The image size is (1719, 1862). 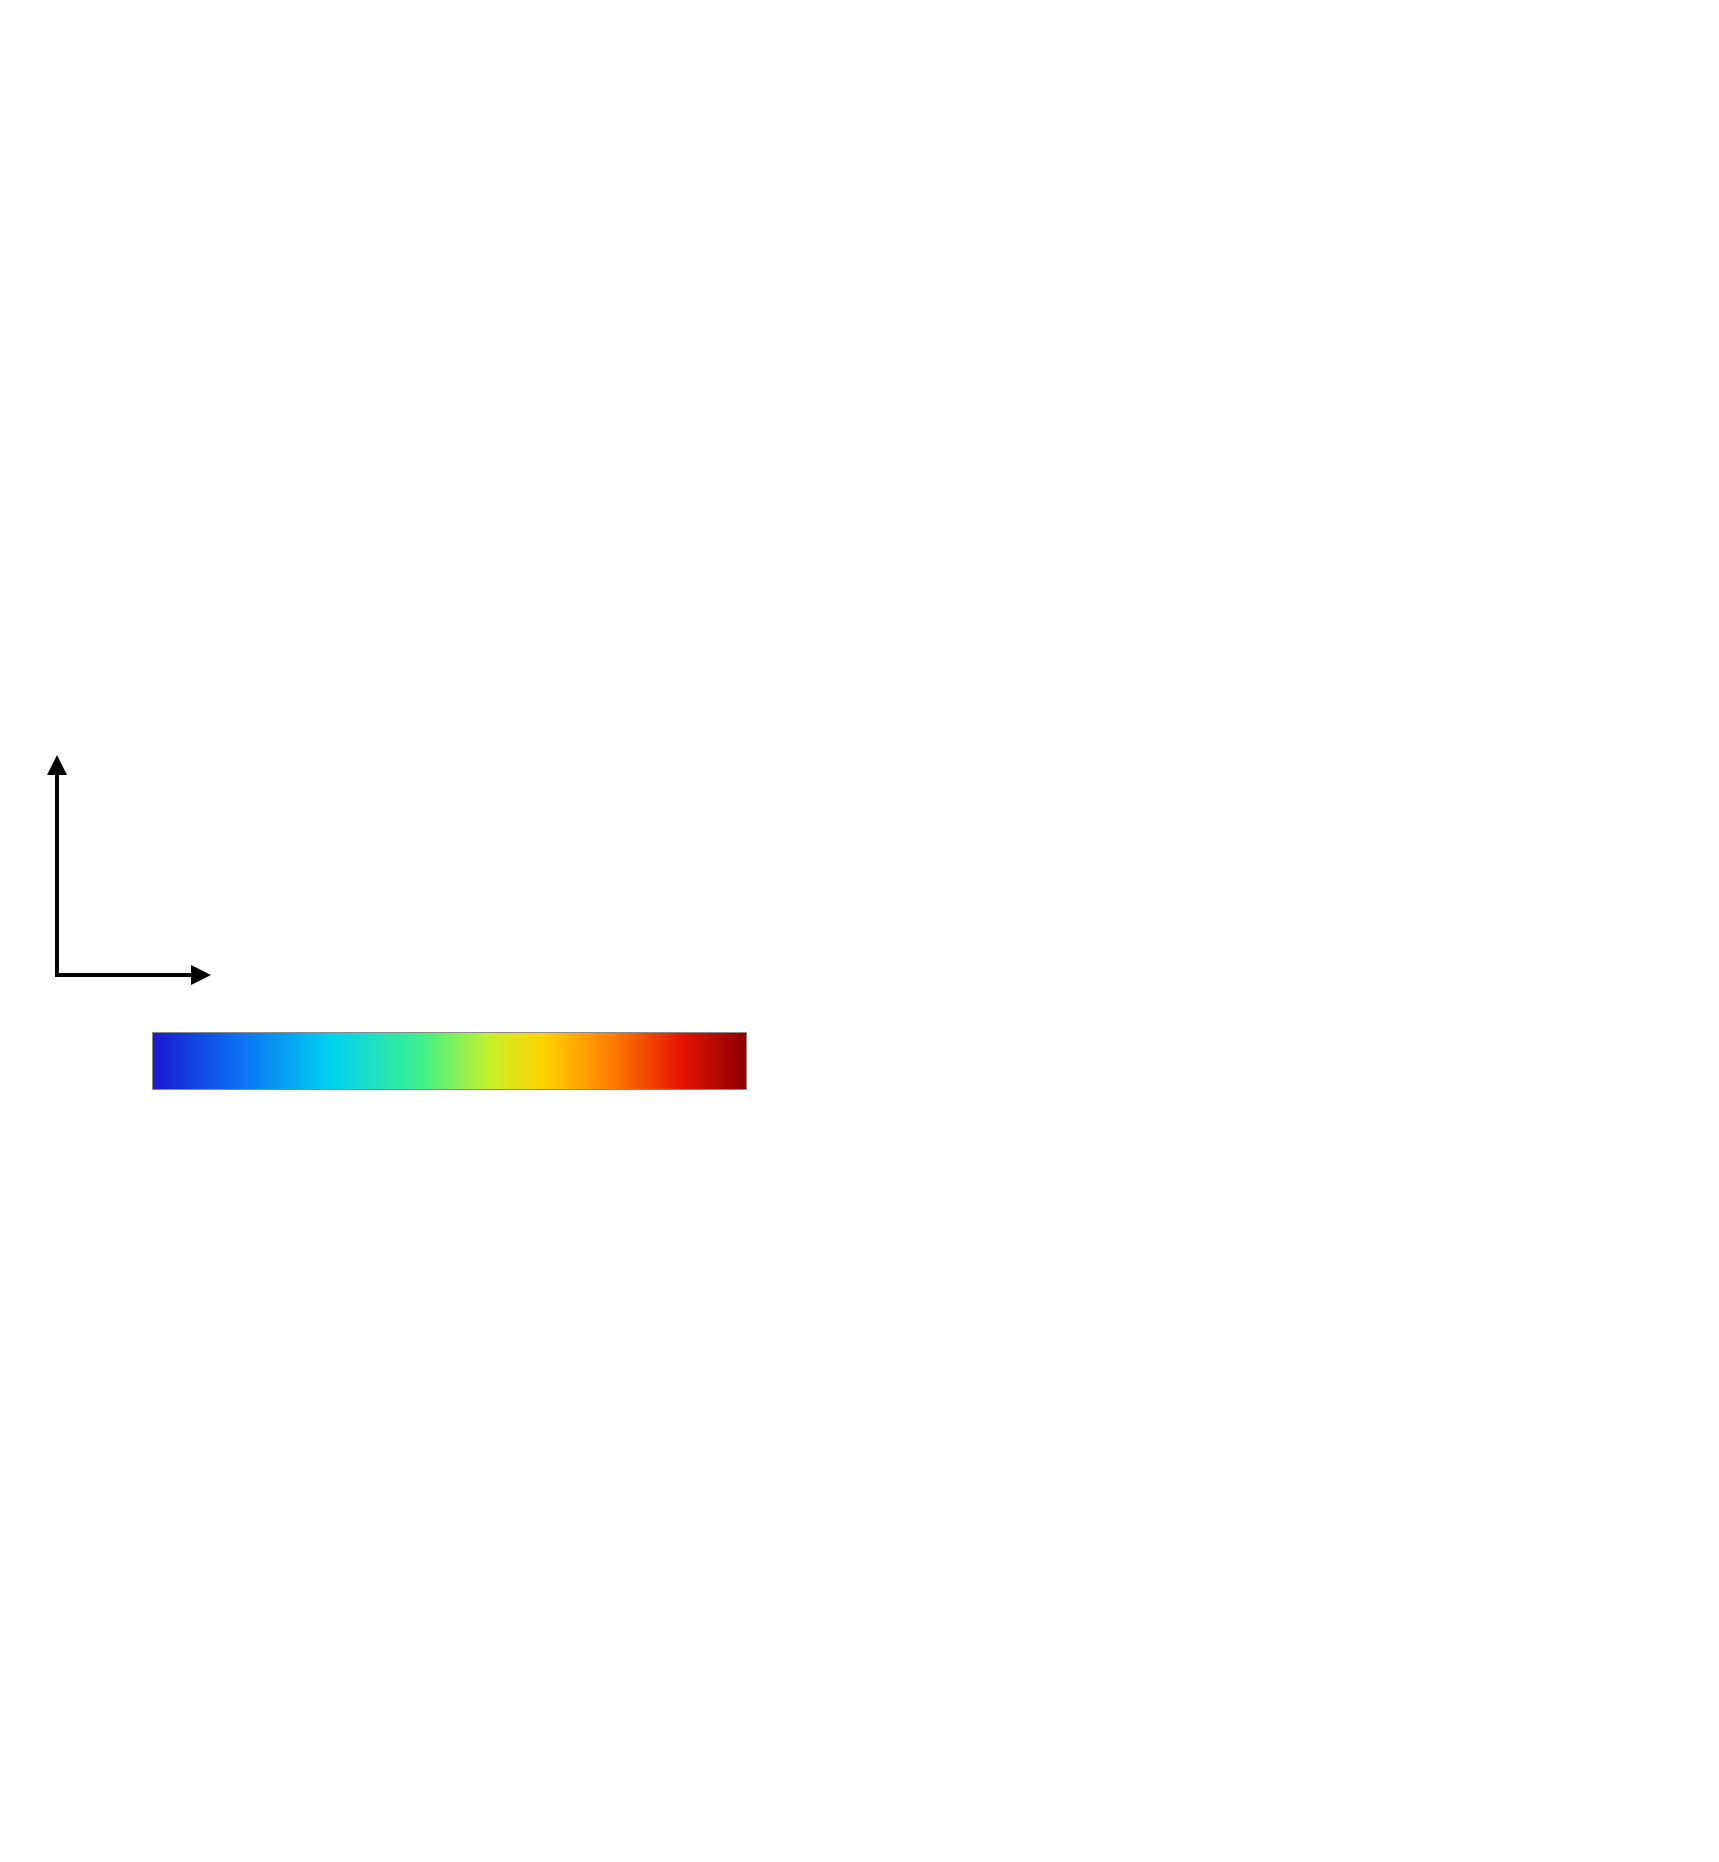 What do you see at coordinates (57, 875) in the screenshot?
I see `y-axis-arrow-icon` at bounding box center [57, 875].